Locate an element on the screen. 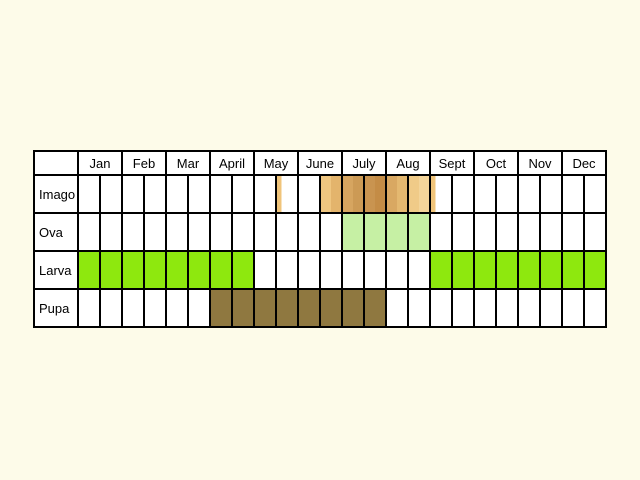 This screenshot has height=480, width=640. month-label-aug: Aug is located at coordinates (407, 163).